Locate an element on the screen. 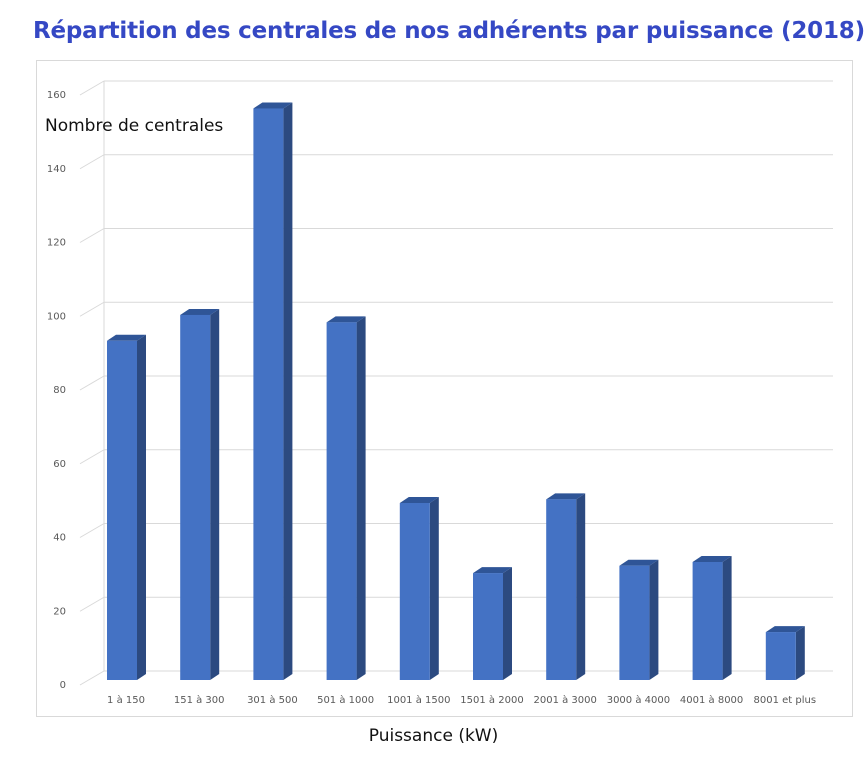 This screenshot has height=763, width=867. x-axis-label: Puissance (kW) is located at coordinates (433, 736).